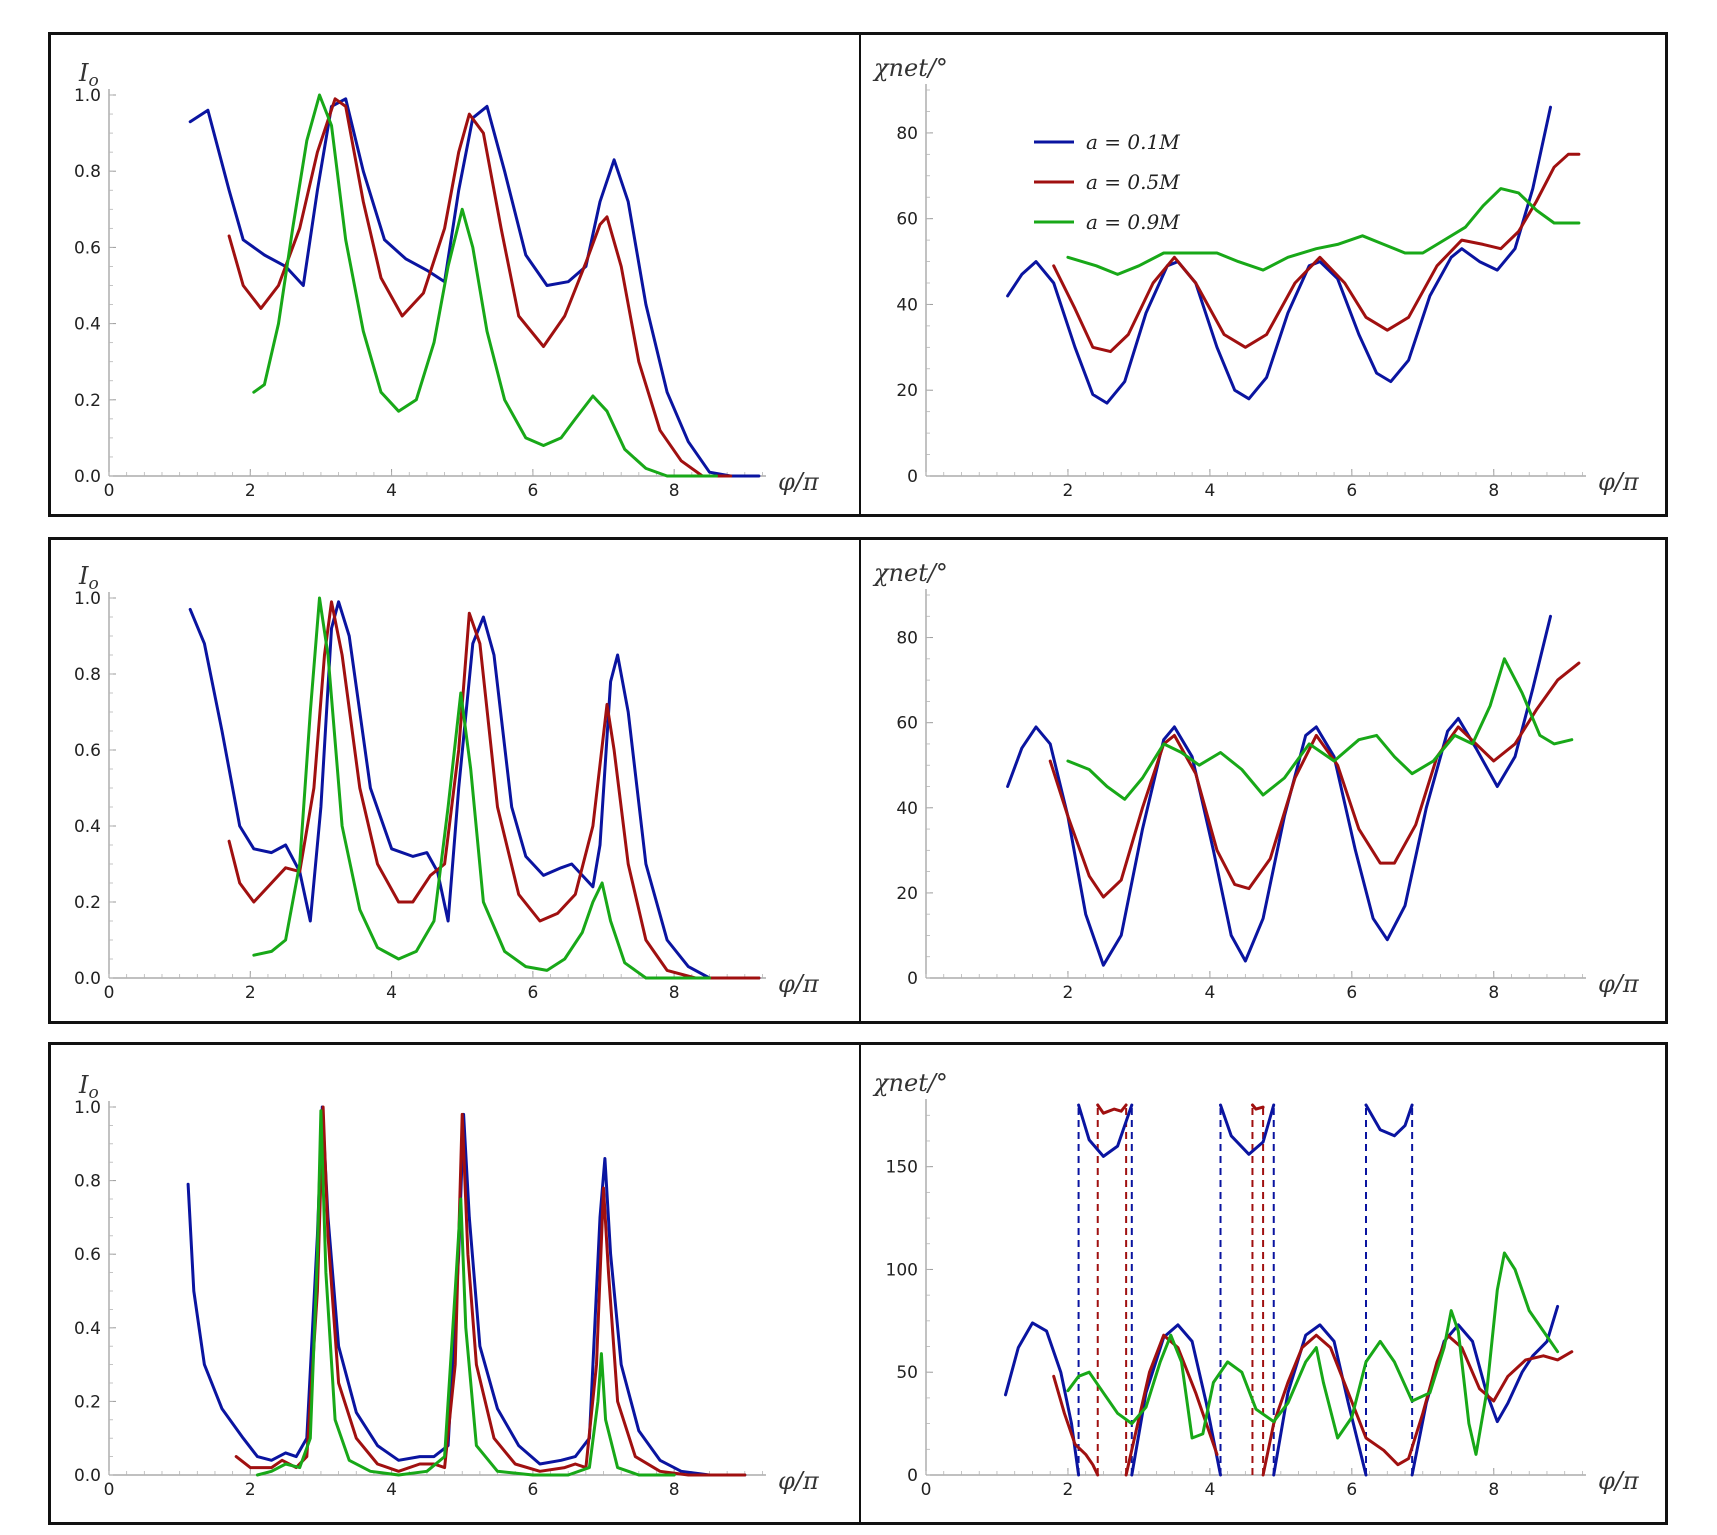 This screenshot has width=1717, height=1535. Describe the element at coordinates (1133, 182) in the screenshot. I see `legend-label: a = 0.5M` at that location.